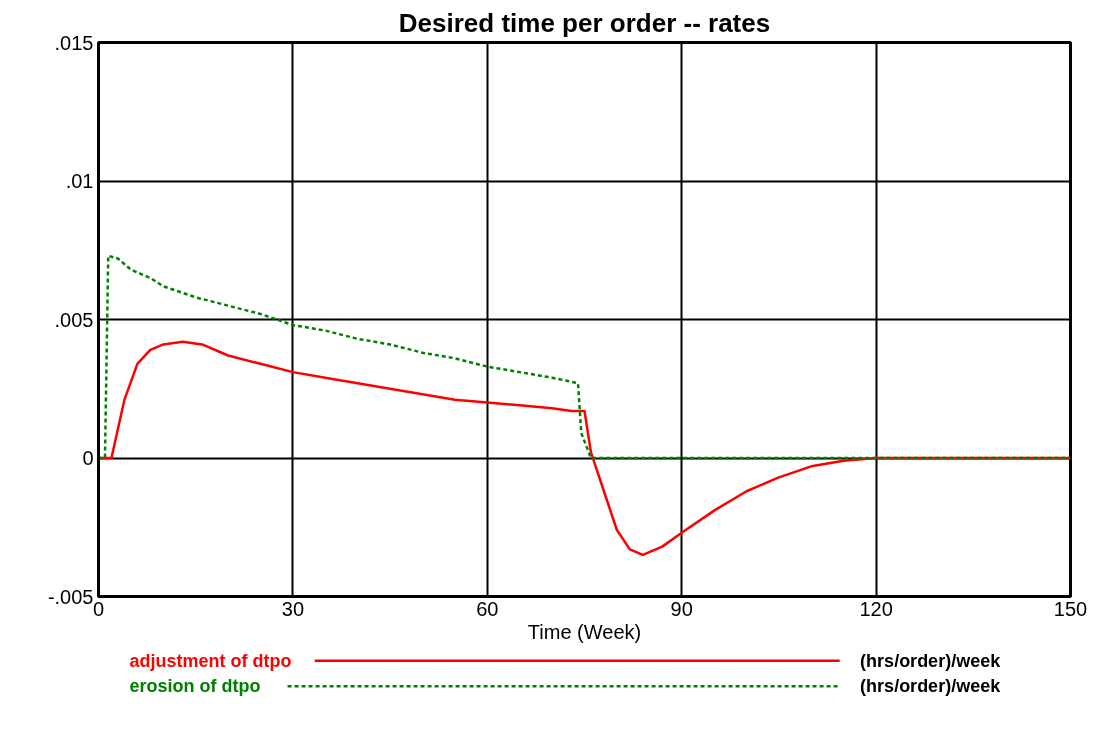 The width and height of the screenshot is (1095, 735). What do you see at coordinates (195, 686) in the screenshot?
I see `text: erosion of dtpo` at bounding box center [195, 686].